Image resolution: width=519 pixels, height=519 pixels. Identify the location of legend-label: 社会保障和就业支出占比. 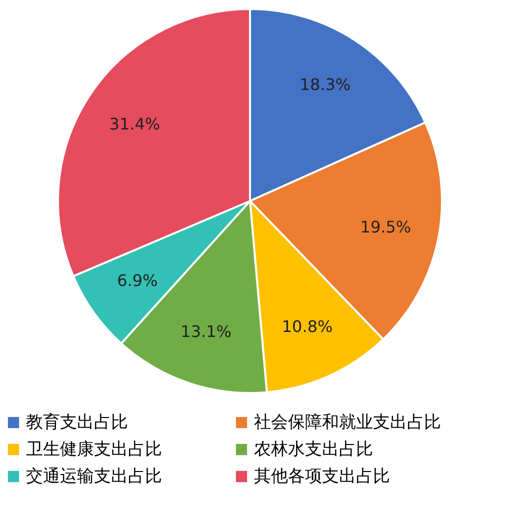
(347, 422).